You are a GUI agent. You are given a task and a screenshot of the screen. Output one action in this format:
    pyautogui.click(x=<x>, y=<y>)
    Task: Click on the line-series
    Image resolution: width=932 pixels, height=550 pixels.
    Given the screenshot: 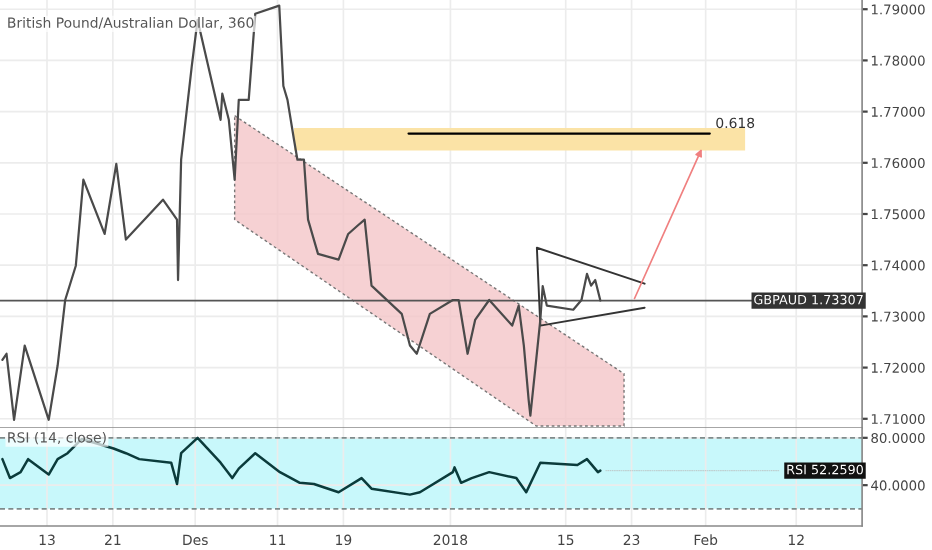 What is the action you would take?
    pyautogui.click(x=301, y=466)
    